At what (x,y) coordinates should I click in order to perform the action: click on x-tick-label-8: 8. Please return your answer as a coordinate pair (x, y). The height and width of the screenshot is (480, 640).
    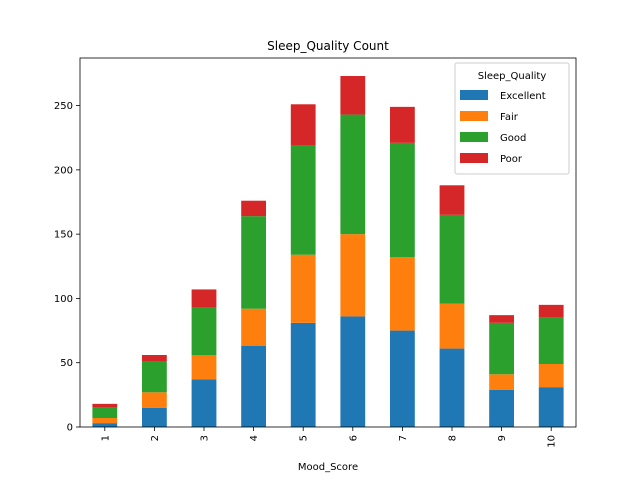
    Looking at the image, I should click on (453, 438).